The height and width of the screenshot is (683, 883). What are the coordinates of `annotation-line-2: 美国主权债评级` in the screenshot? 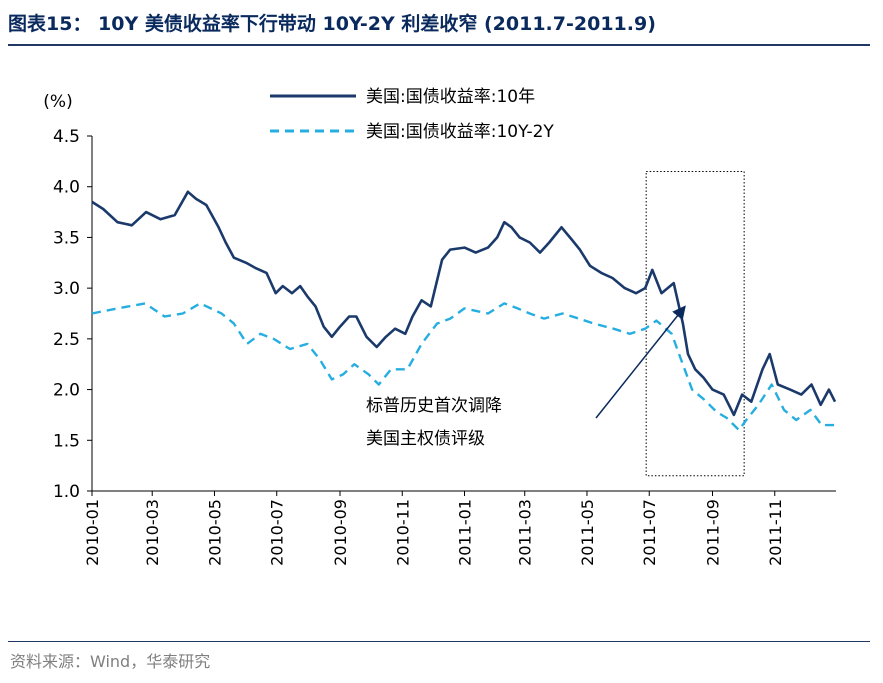 It's located at (425, 439).